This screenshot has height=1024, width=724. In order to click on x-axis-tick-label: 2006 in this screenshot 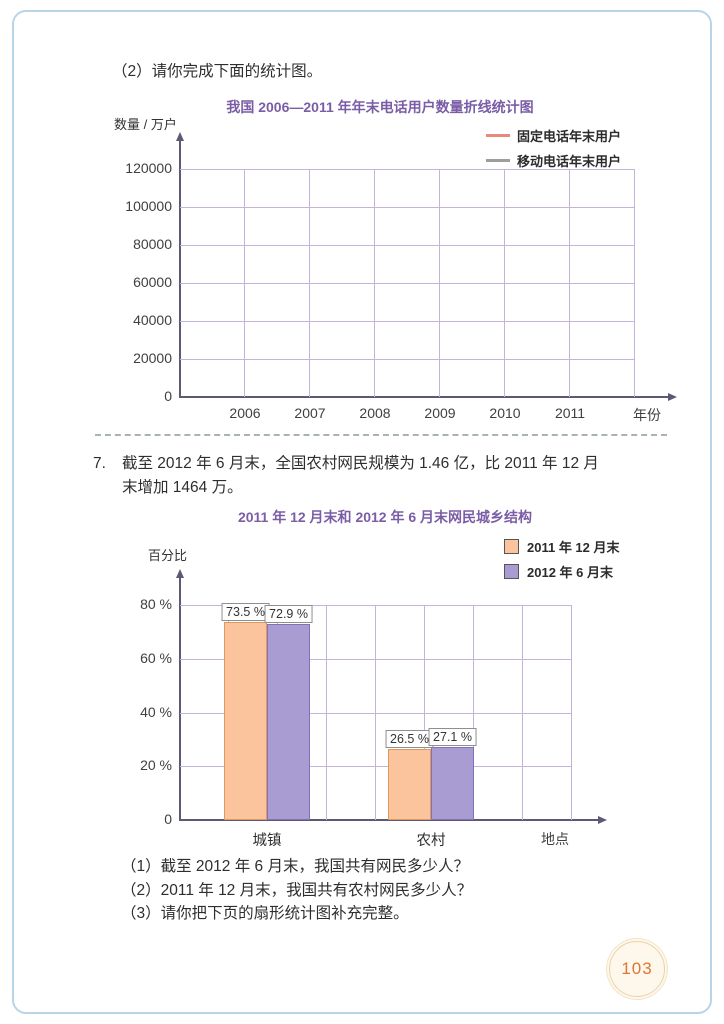, I will do `click(245, 413)`.